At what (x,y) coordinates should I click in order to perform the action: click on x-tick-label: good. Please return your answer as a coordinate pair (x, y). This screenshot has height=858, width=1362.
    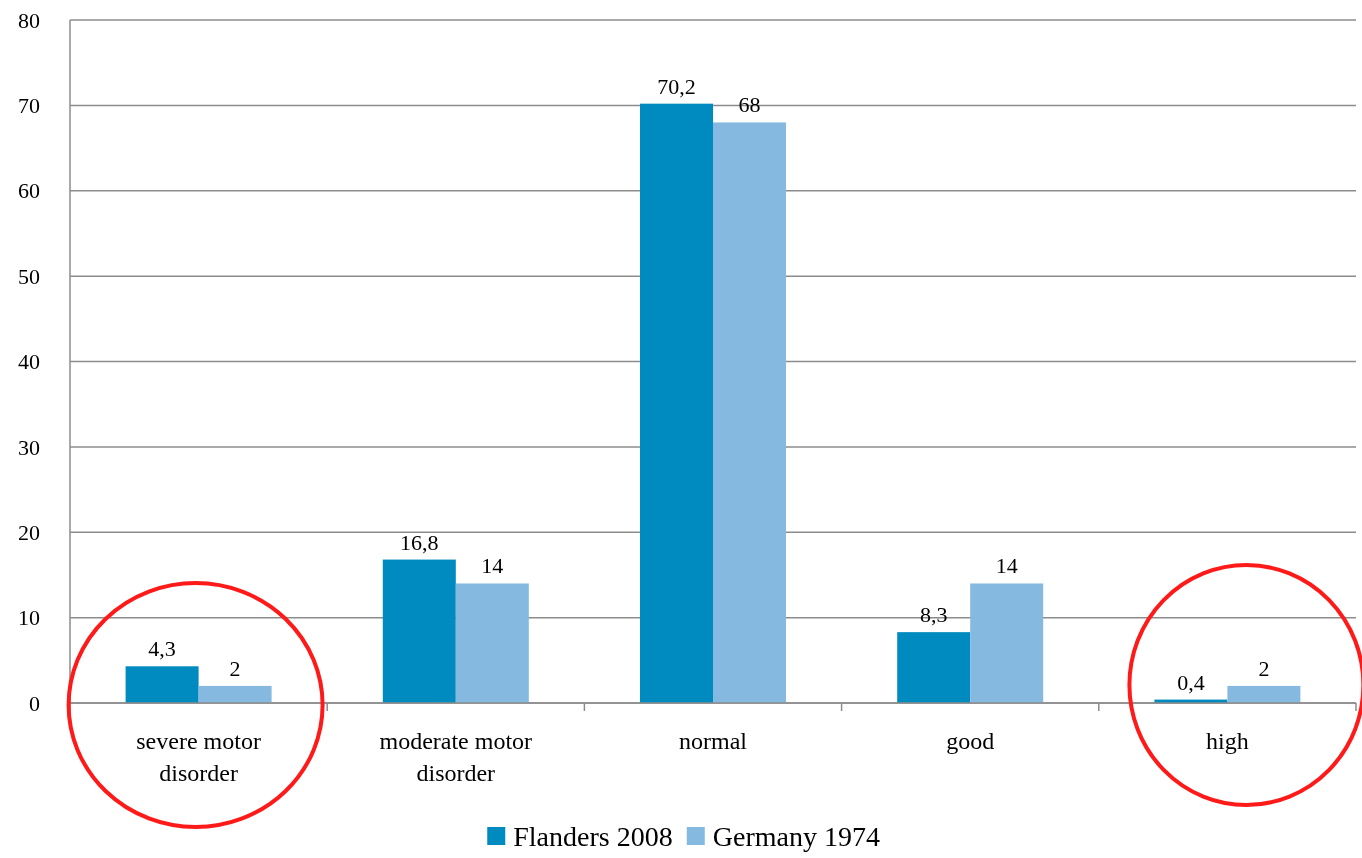
    Looking at the image, I should click on (970, 741).